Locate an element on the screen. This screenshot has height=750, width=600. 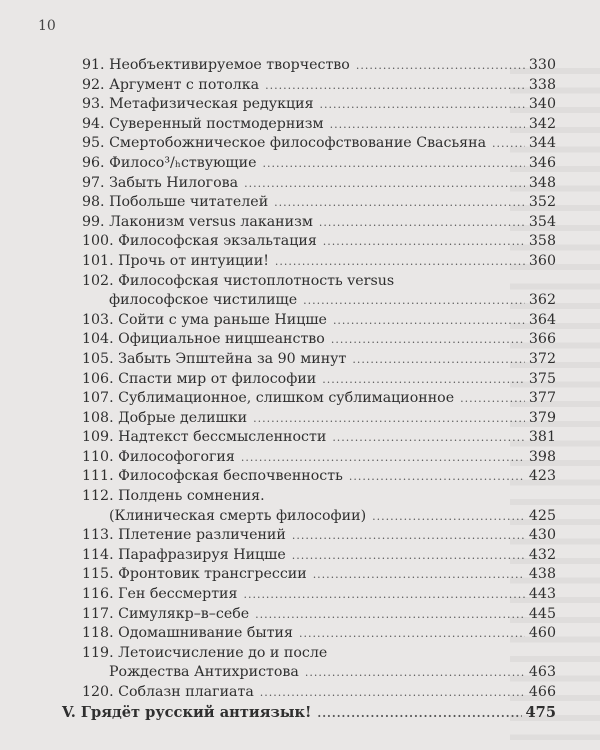
toc-entry-title: 117. Симулякр–в–себе is located at coordinates (166, 613).